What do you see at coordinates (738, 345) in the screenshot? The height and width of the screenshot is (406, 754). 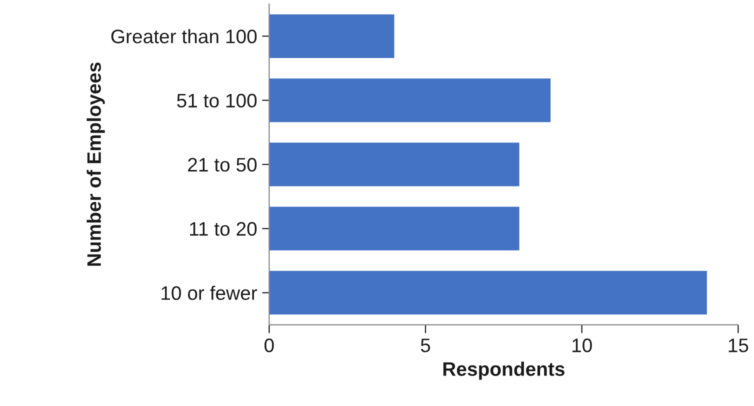 I see `x-tick-label: 15` at bounding box center [738, 345].